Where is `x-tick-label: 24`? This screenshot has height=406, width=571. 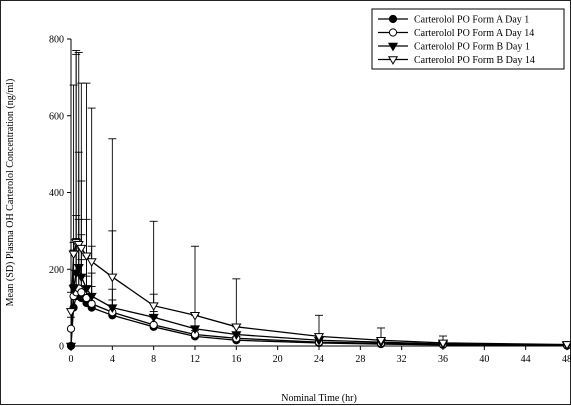 x-tick-label: 24 is located at coordinates (319, 359).